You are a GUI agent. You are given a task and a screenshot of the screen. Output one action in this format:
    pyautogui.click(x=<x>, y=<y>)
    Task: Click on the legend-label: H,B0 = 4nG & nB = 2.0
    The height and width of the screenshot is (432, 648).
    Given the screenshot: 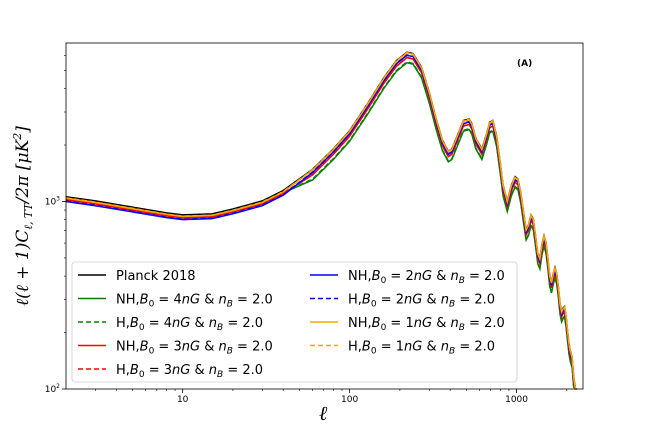 What is the action you would take?
    pyautogui.click(x=189, y=324)
    